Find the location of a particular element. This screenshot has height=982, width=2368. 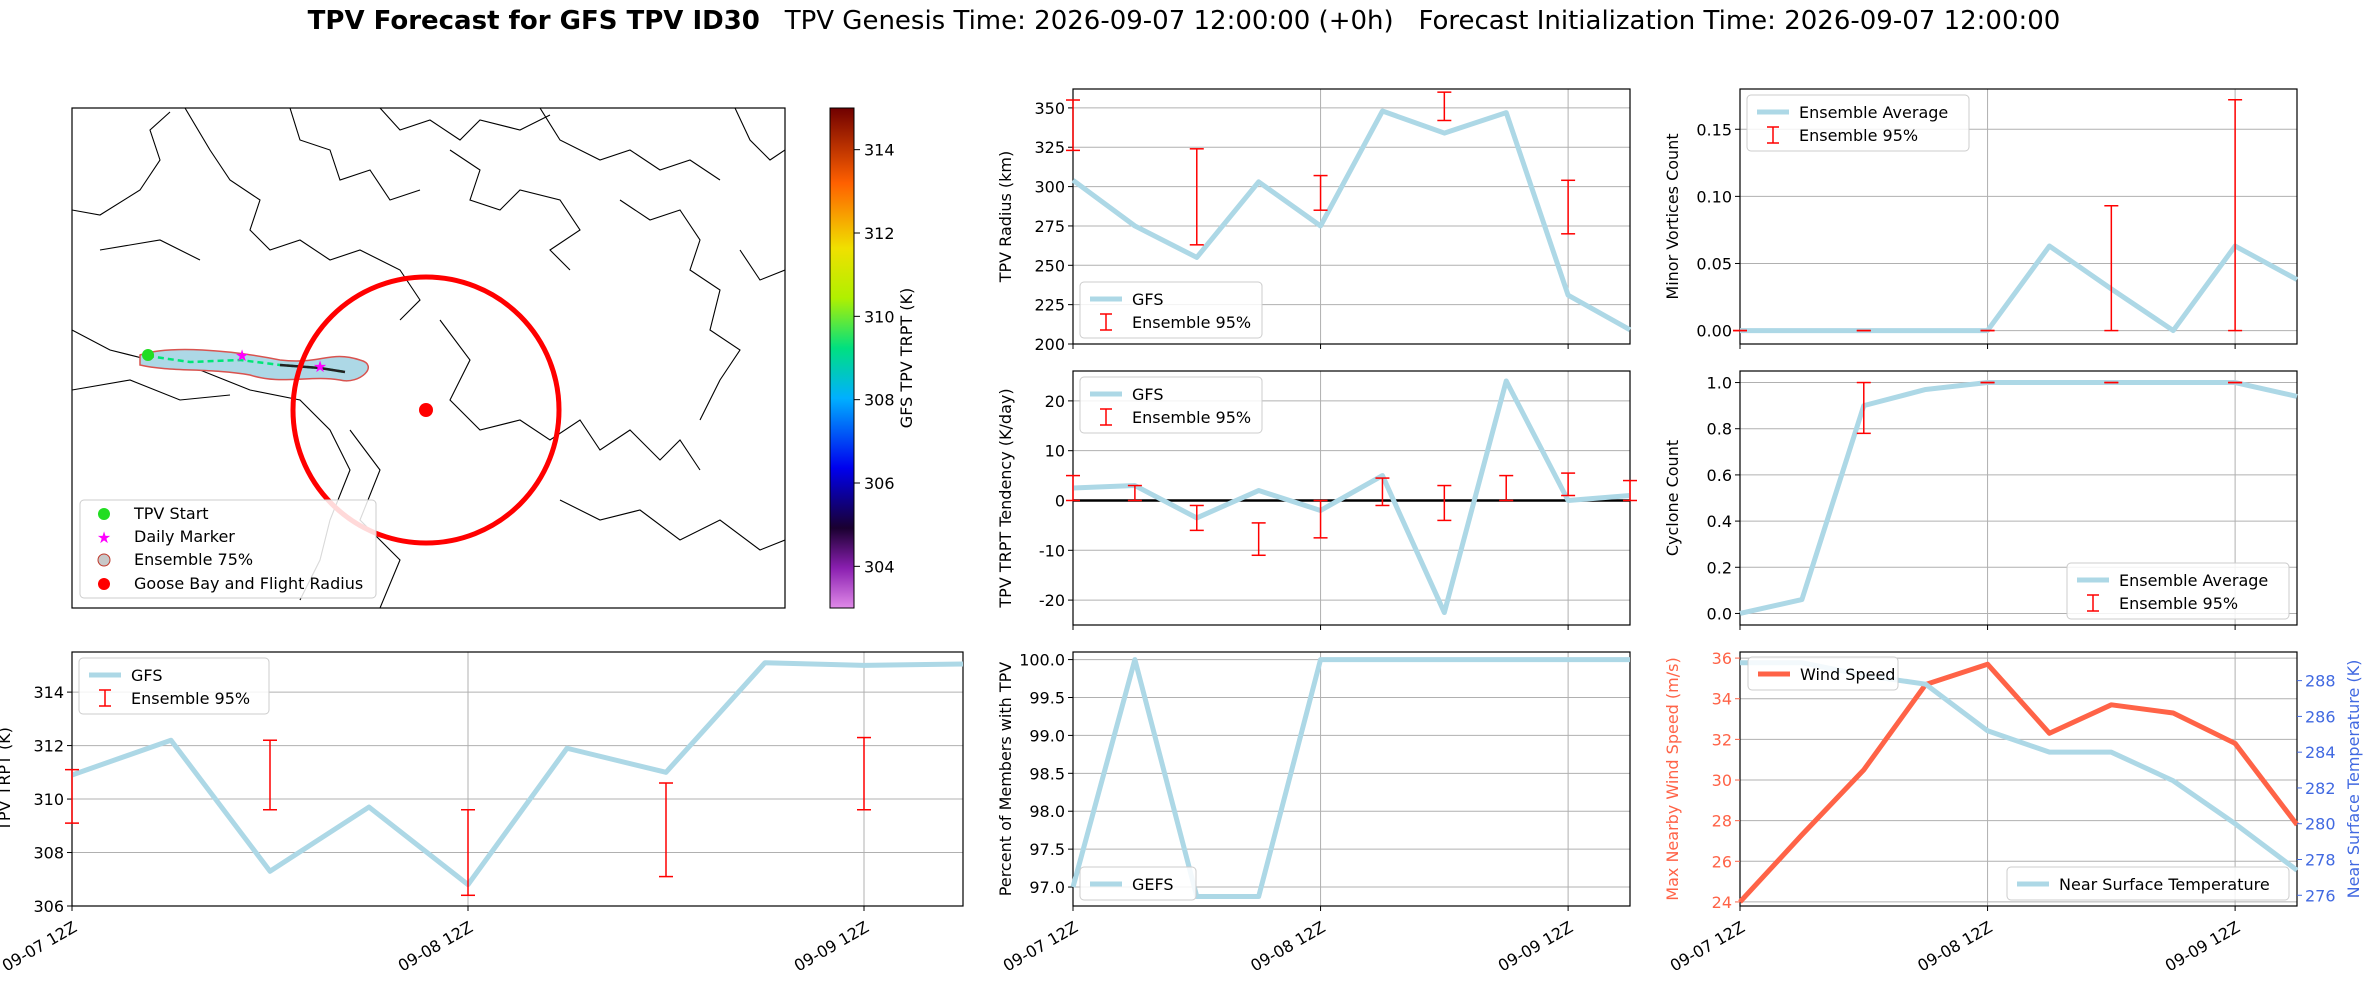

radius-ytick-label: 250 is located at coordinates (1049, 265).